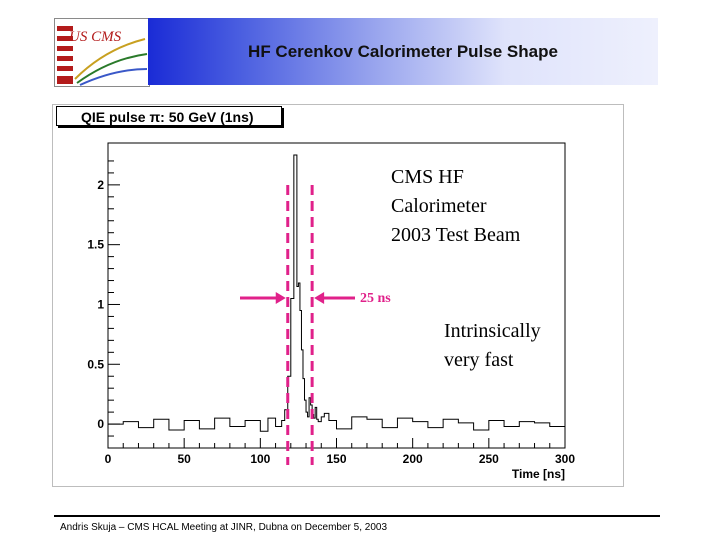 This screenshot has height=540, width=720. I want to click on histogram-title: QIE pulse π: 50 GeV (1ns), so click(169, 116).